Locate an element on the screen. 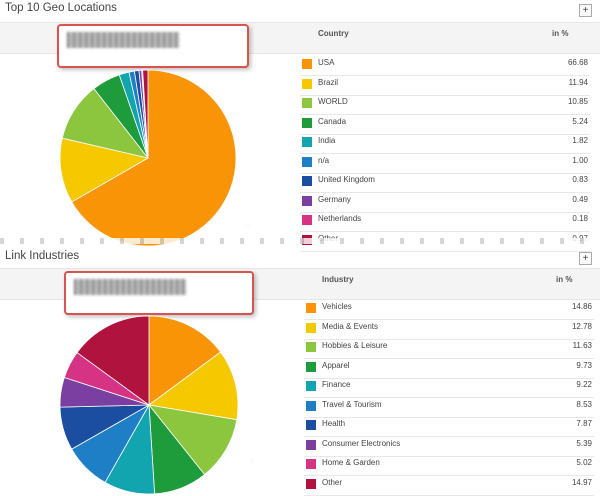 Image resolution: width=600 pixels, height=496 pixels. redacted-domain-box is located at coordinates (153, 46).